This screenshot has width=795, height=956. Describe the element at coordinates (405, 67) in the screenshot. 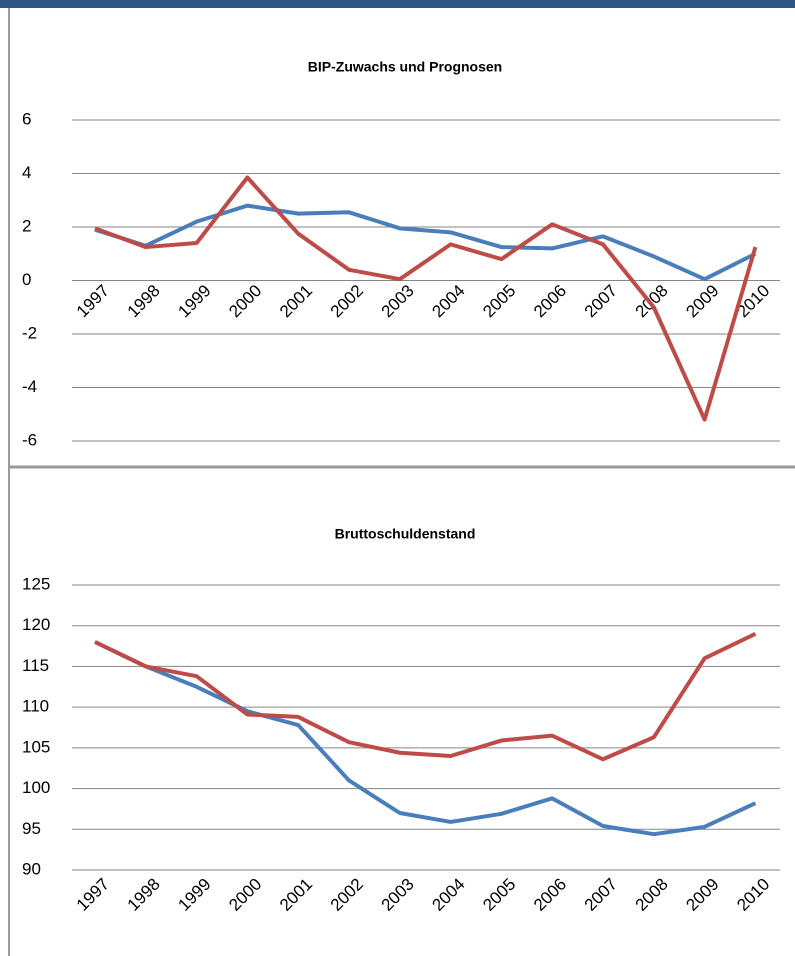

I see `chart-title: BIP-Zuwachs und Prognosen` at that location.